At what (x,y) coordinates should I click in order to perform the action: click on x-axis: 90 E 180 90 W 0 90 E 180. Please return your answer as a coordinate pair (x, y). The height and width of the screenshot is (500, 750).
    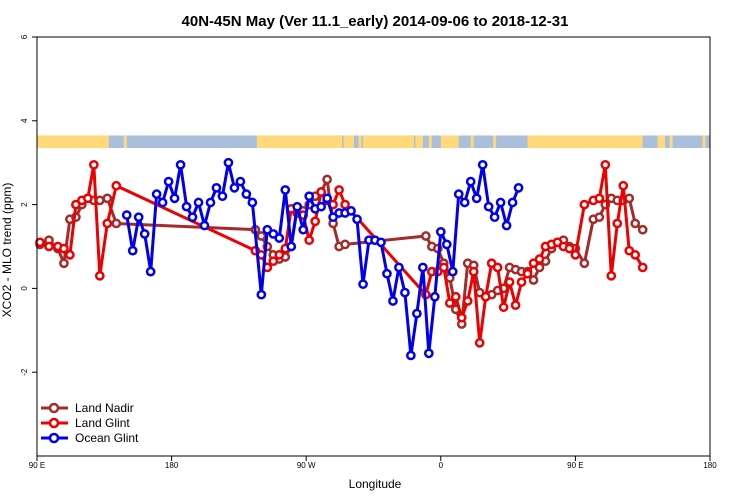
    Looking at the image, I should click on (373, 463).